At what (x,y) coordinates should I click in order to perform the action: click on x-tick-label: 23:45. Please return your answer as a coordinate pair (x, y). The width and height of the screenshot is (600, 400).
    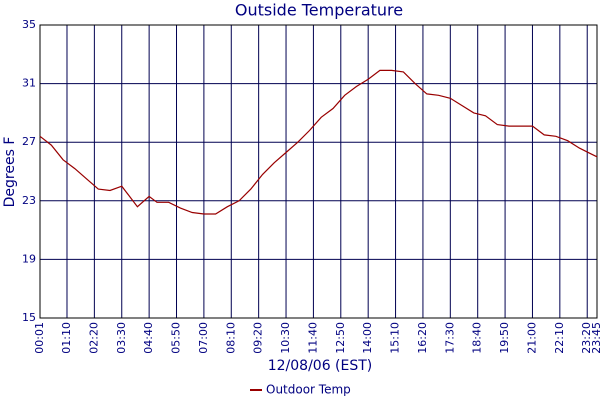
    Looking at the image, I should click on (595, 338).